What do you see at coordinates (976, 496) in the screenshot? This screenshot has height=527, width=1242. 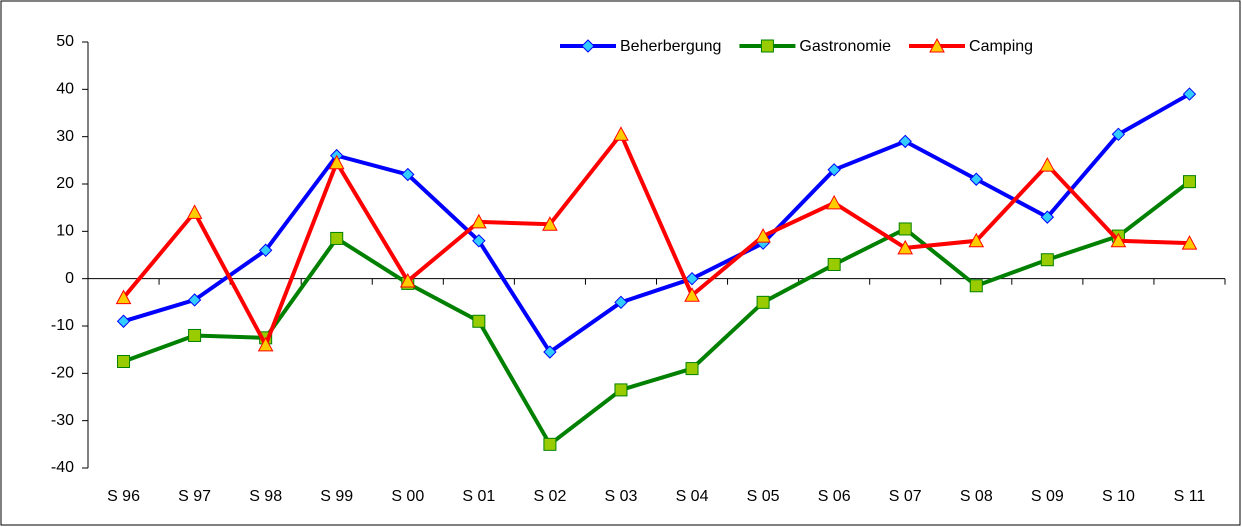 I see `x-tick-label: S 08` at bounding box center [976, 496].